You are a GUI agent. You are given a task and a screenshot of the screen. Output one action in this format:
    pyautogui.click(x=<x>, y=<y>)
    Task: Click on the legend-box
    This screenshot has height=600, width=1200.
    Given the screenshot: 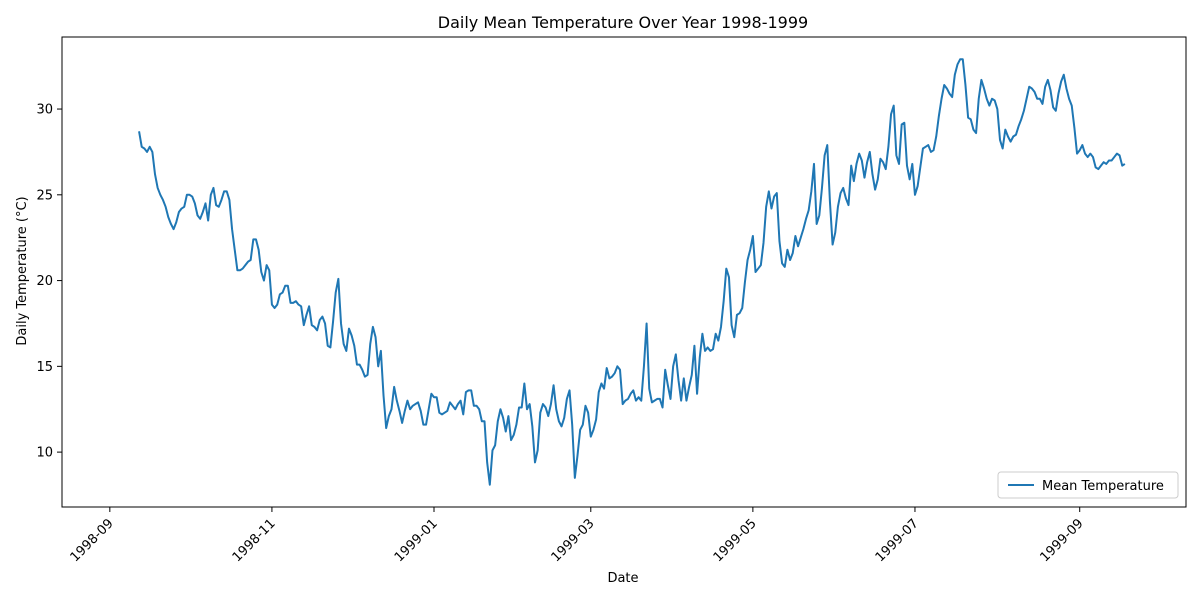 What is the action you would take?
    pyautogui.click(x=1088, y=485)
    